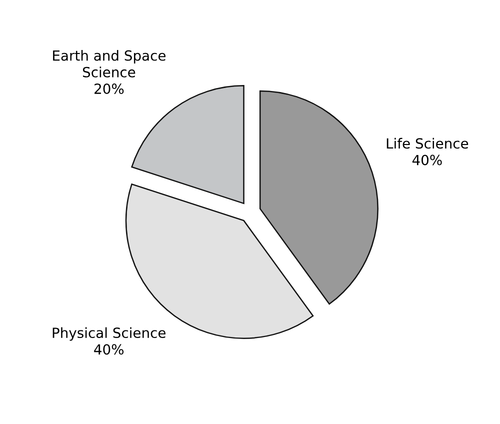 The width and height of the screenshot is (500, 424). I want to click on slice-label: Physical Science, so click(109, 334).